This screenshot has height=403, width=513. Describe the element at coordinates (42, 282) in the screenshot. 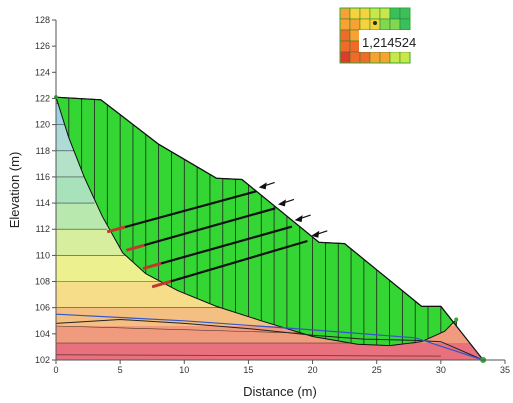

I see `y-tick-label: 108` at that location.